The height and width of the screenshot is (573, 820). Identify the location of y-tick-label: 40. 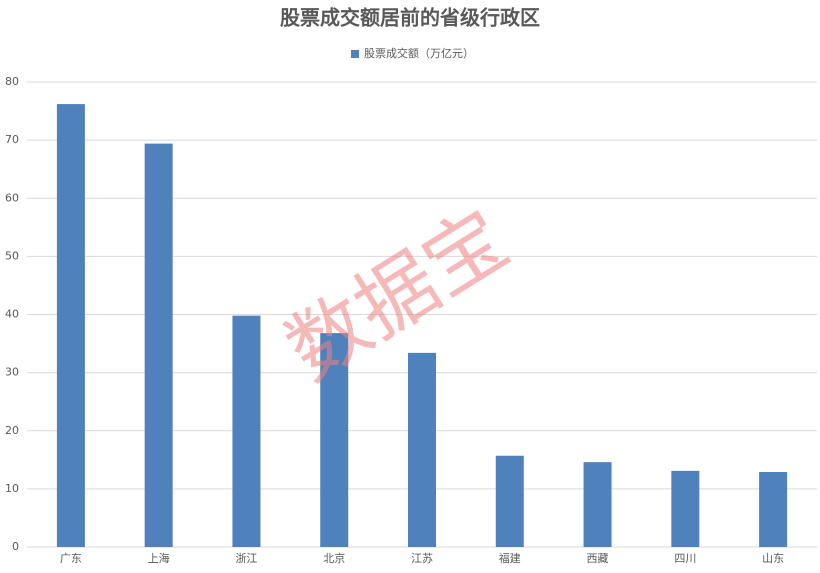
(12, 314).